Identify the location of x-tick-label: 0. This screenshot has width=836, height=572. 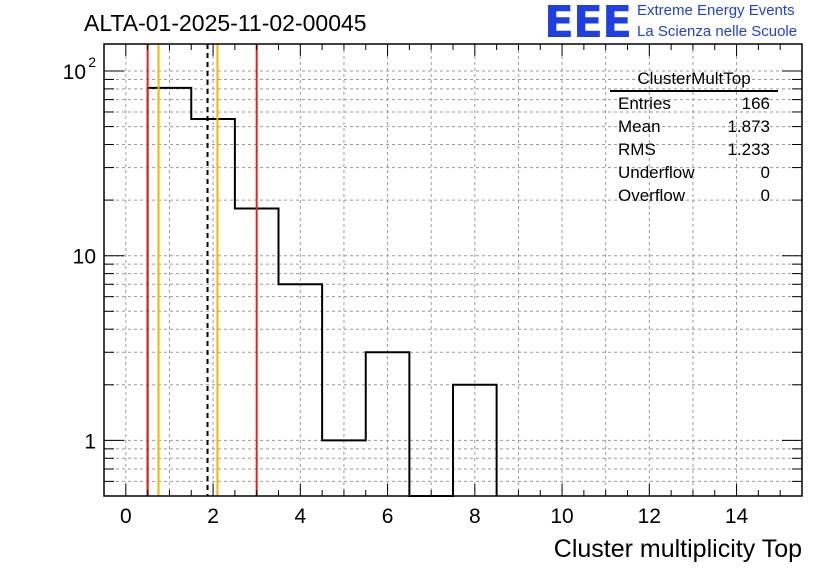
(126, 516).